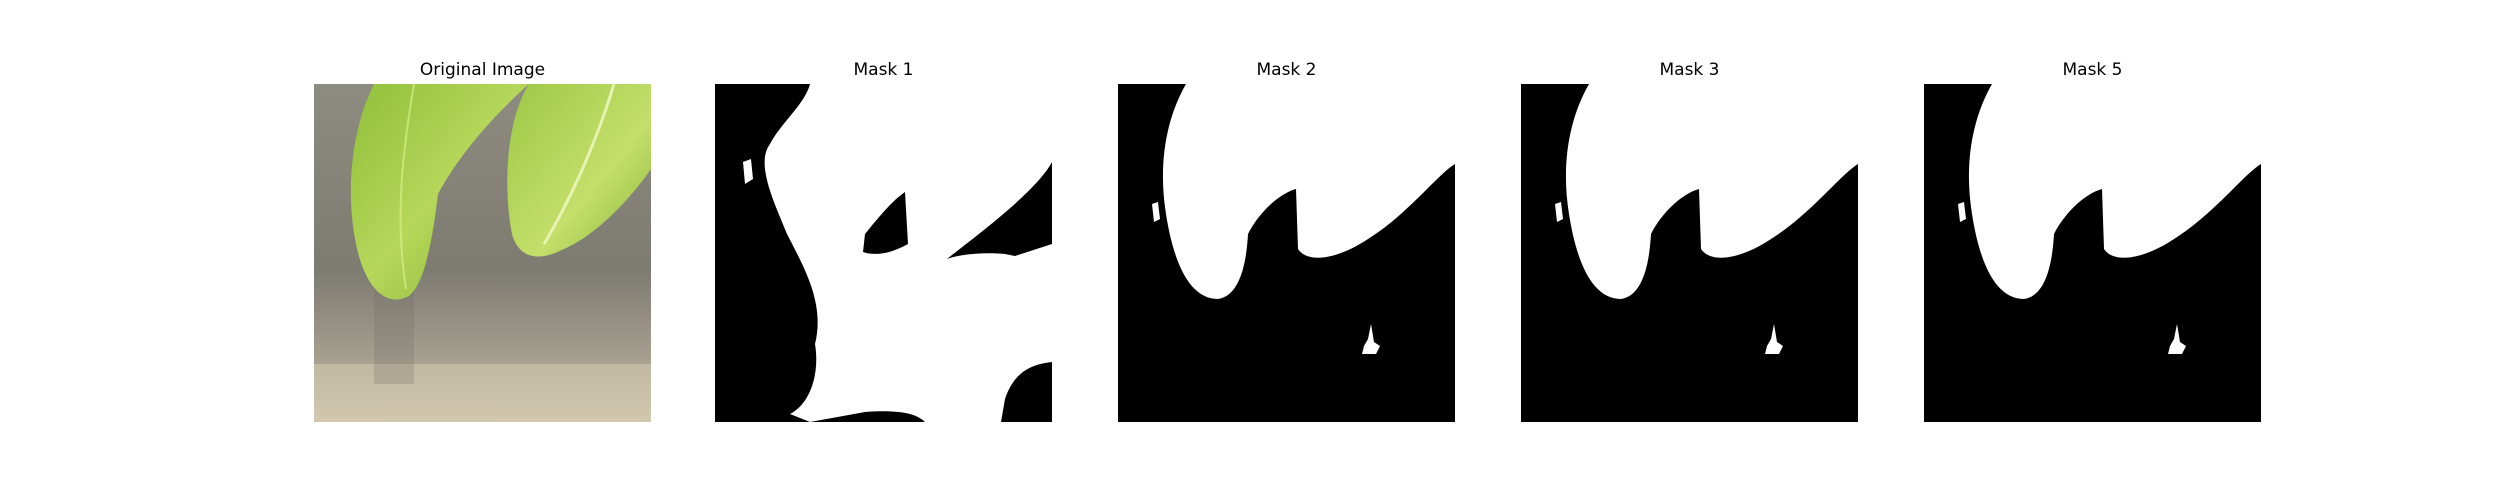  I want to click on original-leaf-photo, so click(482, 253).